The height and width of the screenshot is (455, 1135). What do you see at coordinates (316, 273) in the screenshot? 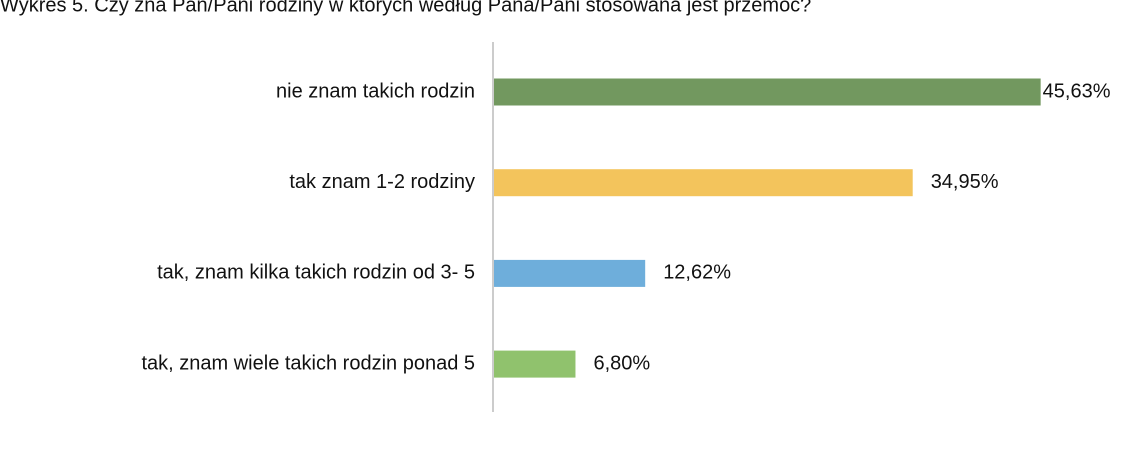
I see `category-label: tak, znam kilka takich rodzin od 3- 5` at bounding box center [316, 273].